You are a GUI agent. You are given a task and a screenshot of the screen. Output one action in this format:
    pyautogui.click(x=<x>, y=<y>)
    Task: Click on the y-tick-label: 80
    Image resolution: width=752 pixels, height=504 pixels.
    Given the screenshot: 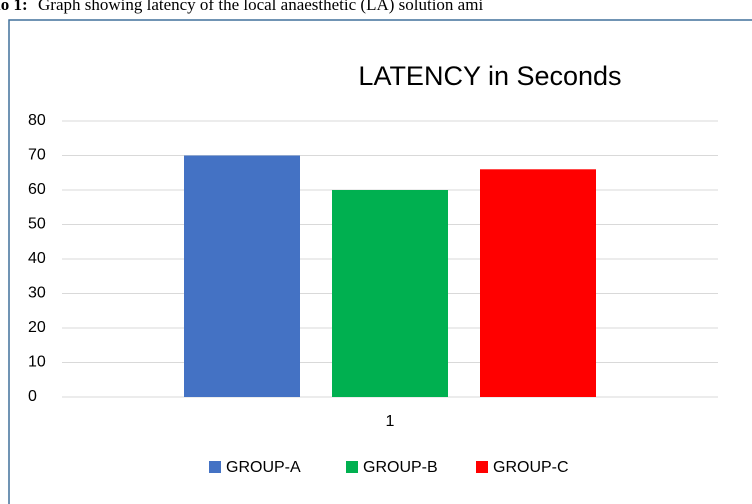 What is the action you would take?
    pyautogui.click(x=37, y=120)
    